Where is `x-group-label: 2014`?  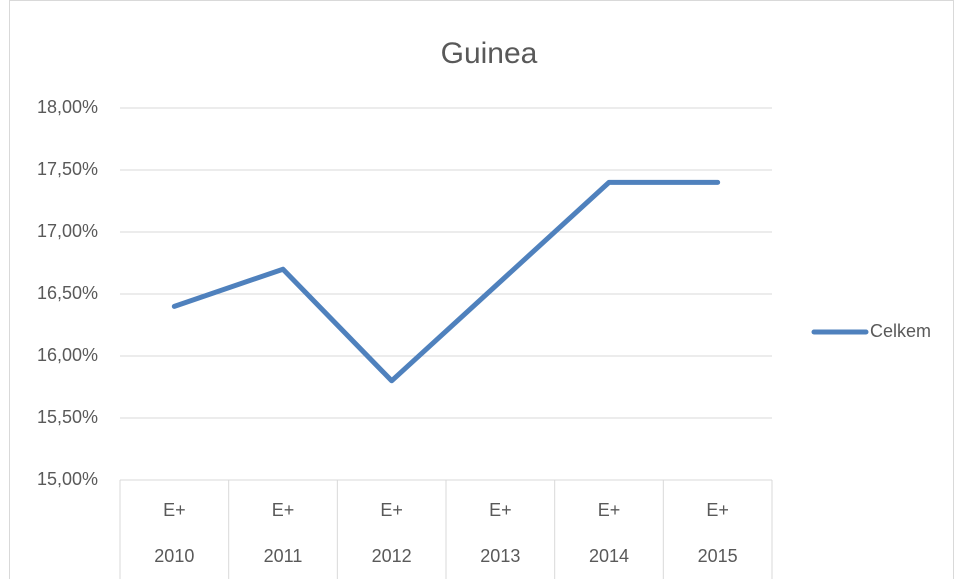
x-group-label: 2014 is located at coordinates (609, 556).